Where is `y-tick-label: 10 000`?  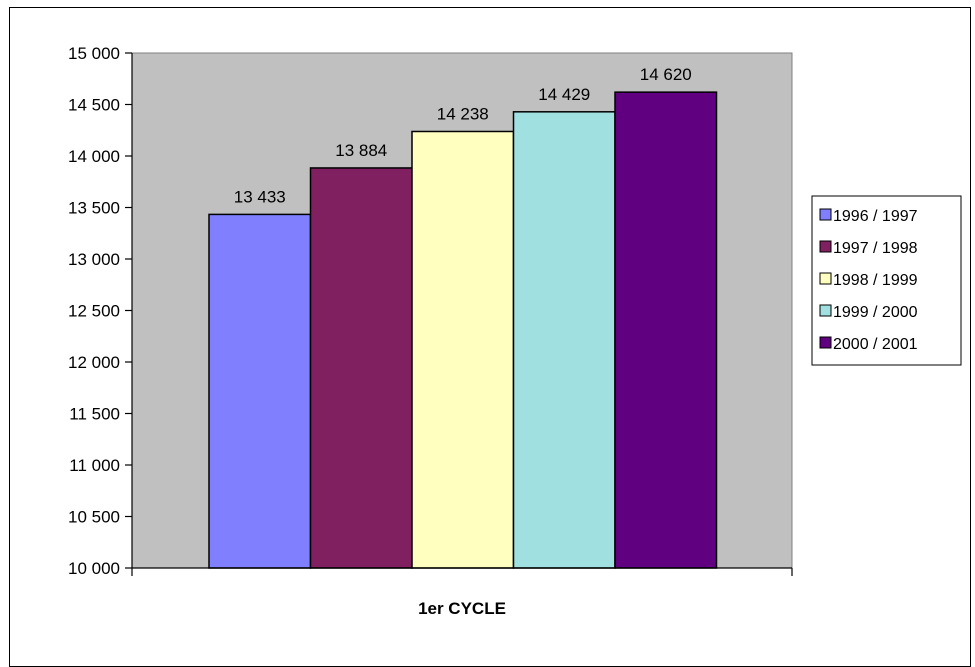 y-tick-label: 10 000 is located at coordinates (94, 568).